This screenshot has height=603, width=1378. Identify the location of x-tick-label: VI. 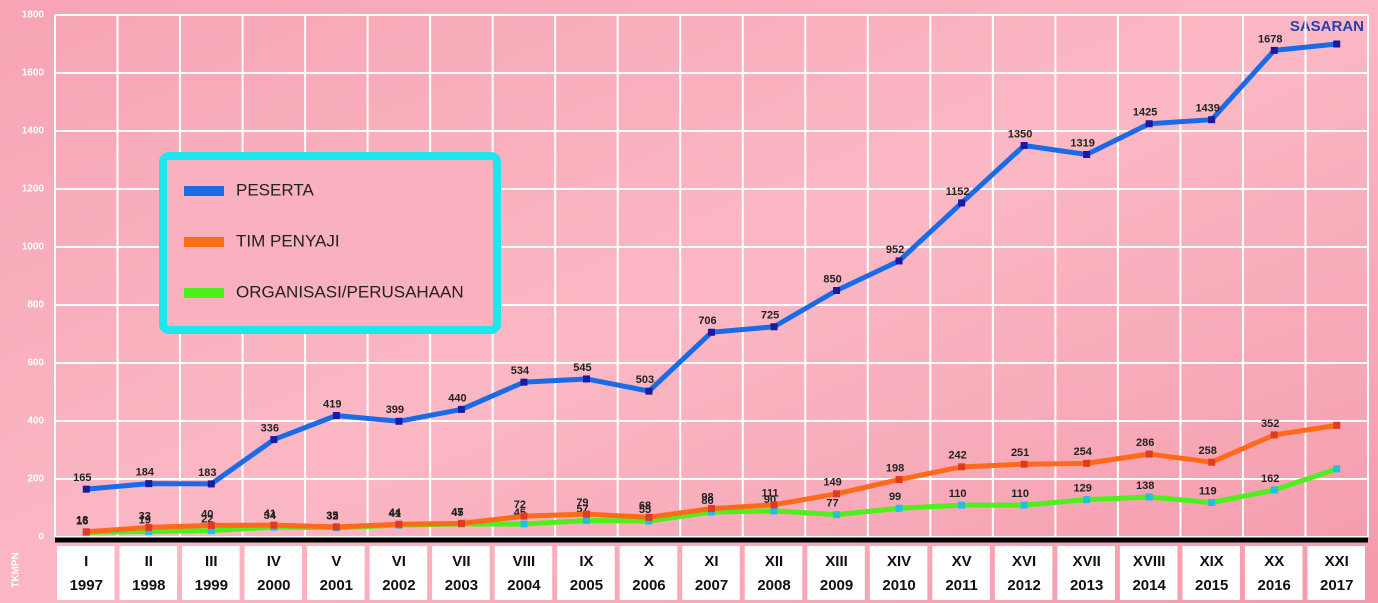
(399, 561).